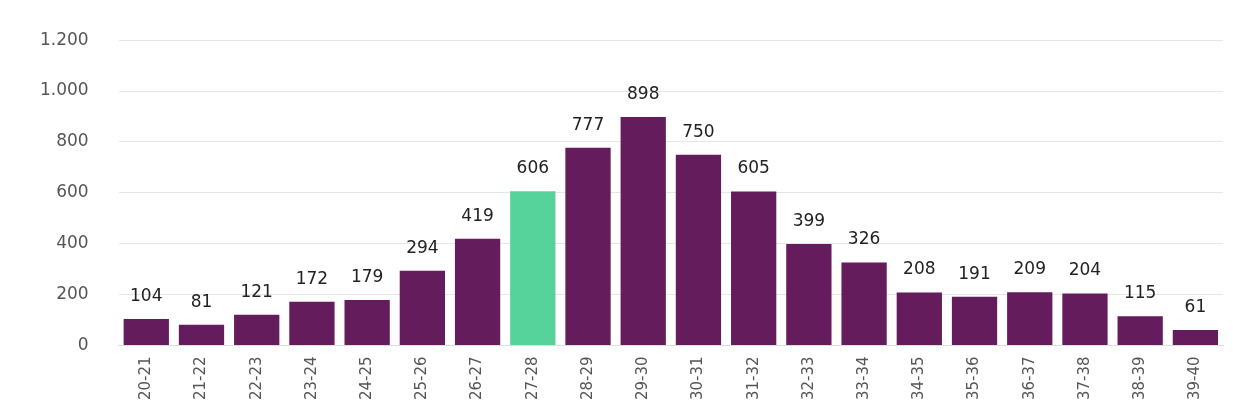 This screenshot has width=1233, height=408. What do you see at coordinates (145, 378) in the screenshot?
I see `x-tick-label: 20-21` at bounding box center [145, 378].